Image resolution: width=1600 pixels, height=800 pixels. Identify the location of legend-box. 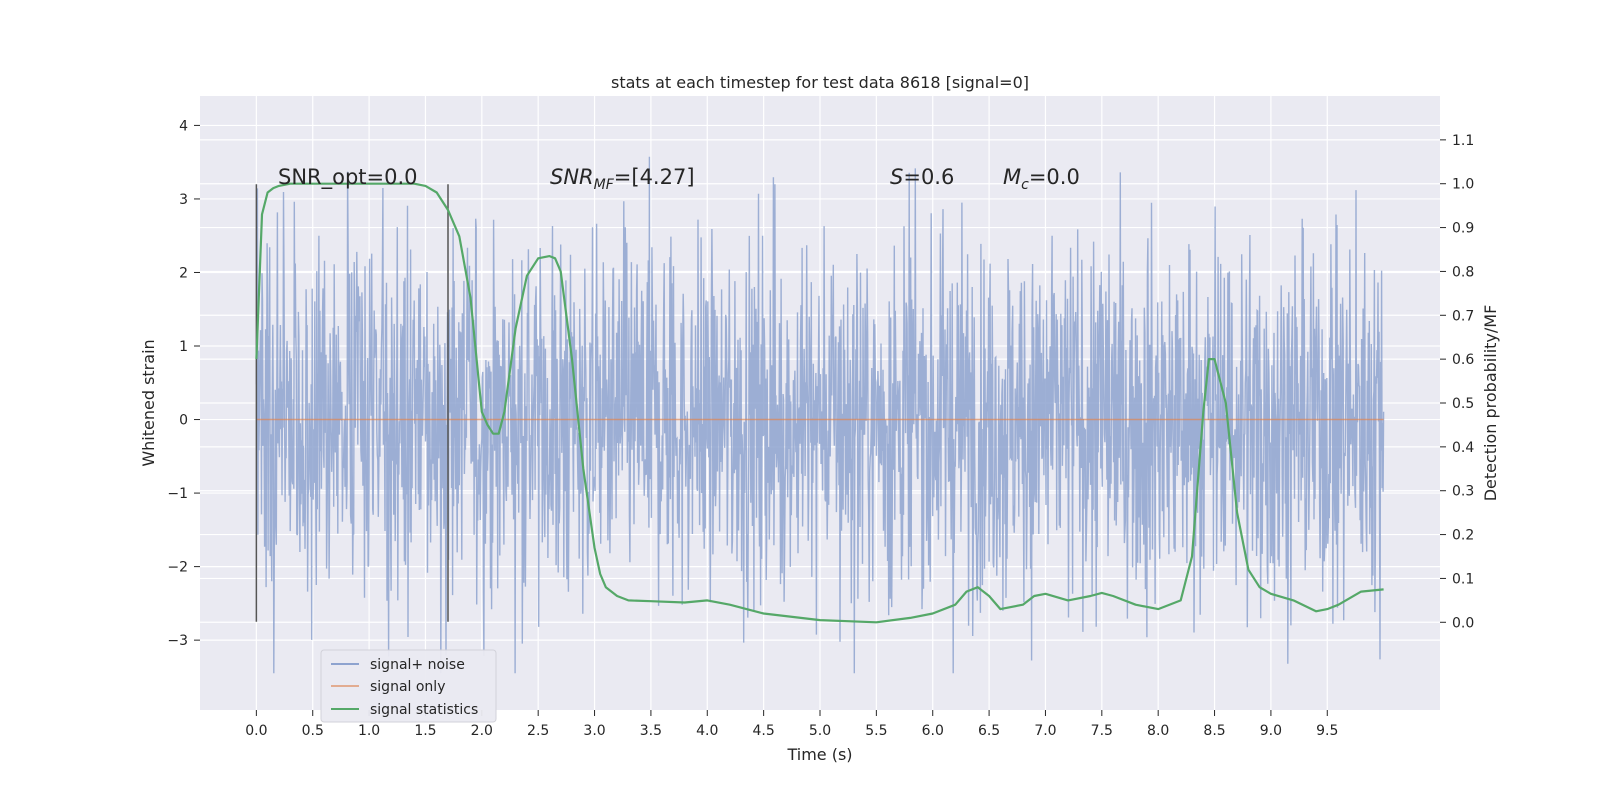
(408, 686).